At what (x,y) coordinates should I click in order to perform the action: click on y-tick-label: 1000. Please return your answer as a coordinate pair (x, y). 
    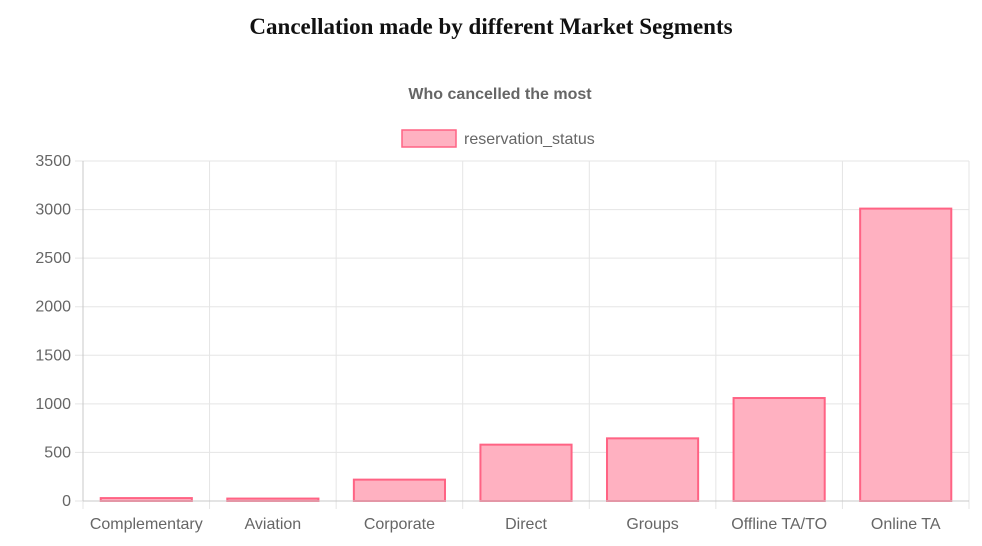
    Looking at the image, I should click on (53, 404).